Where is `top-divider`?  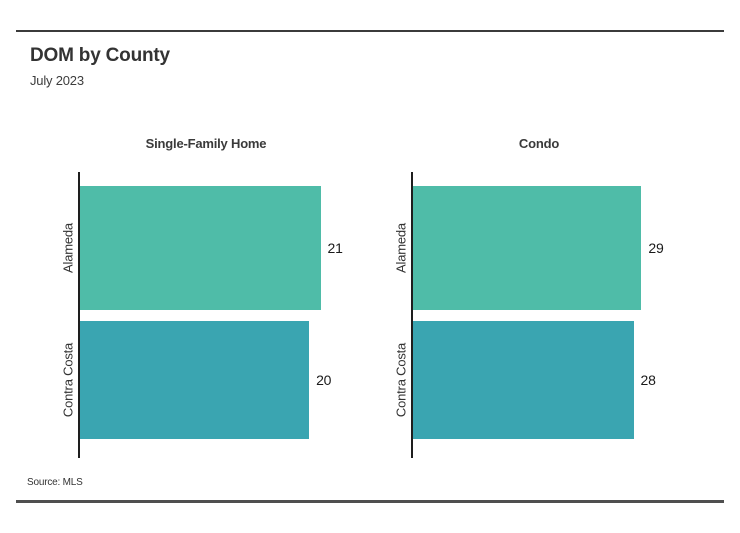
top-divider is located at coordinates (370, 31).